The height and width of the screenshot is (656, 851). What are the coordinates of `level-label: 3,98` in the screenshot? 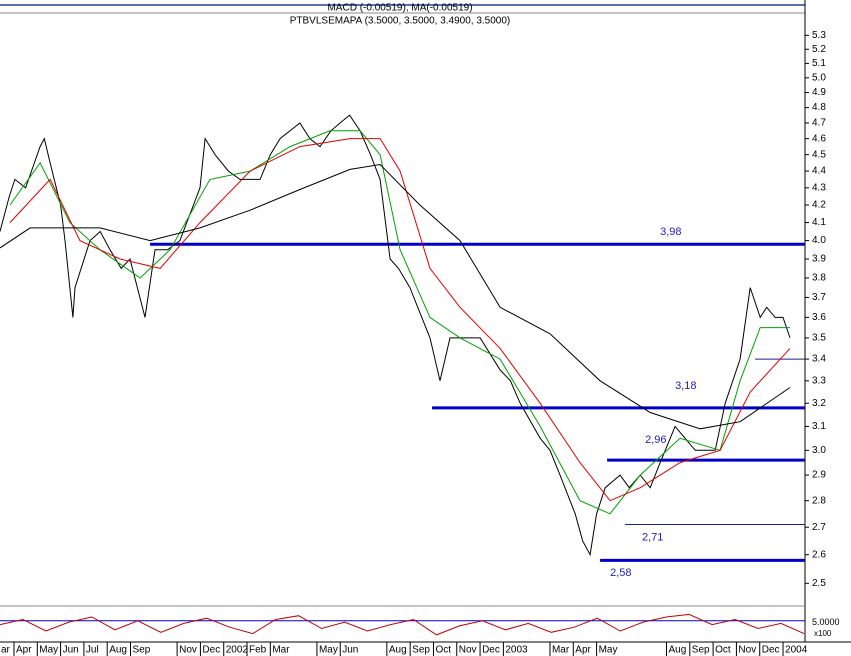 It's located at (670, 232).